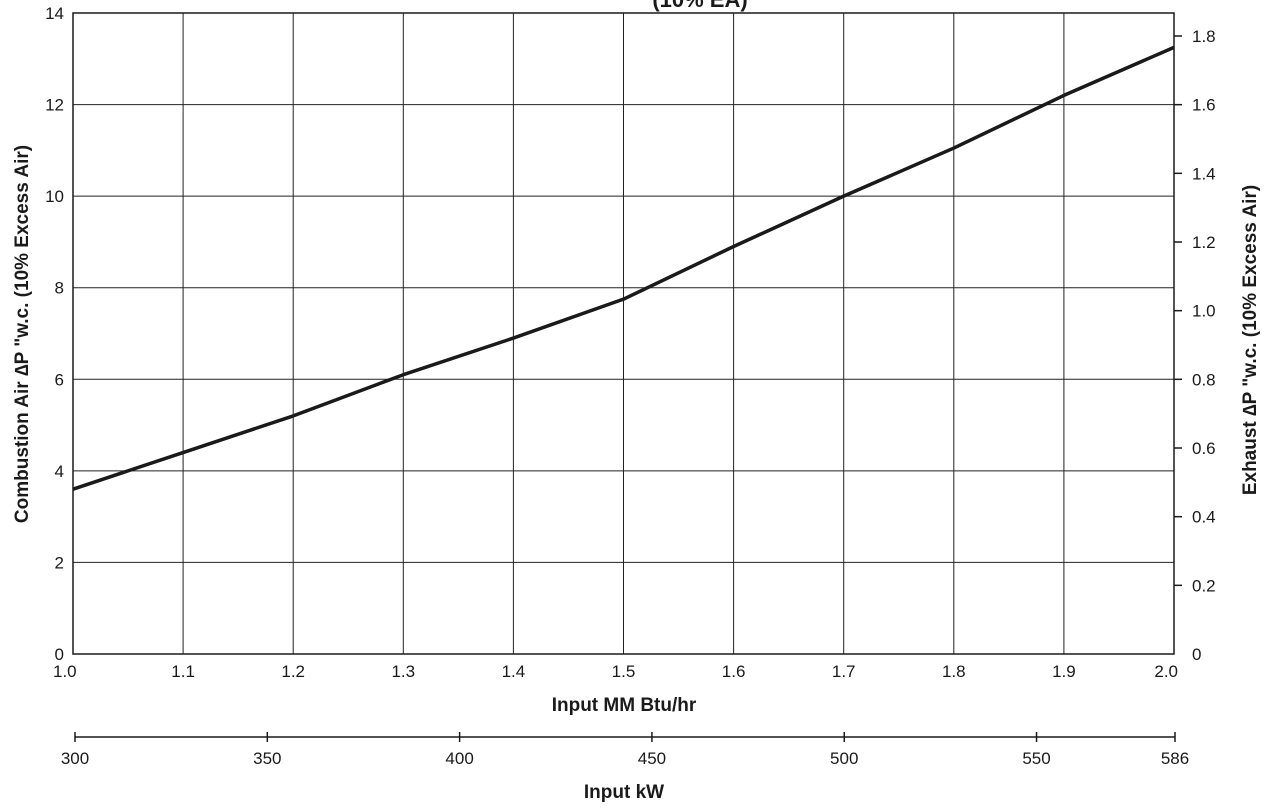  What do you see at coordinates (1175, 758) in the screenshot?
I see `x2-tick-label: 586` at bounding box center [1175, 758].